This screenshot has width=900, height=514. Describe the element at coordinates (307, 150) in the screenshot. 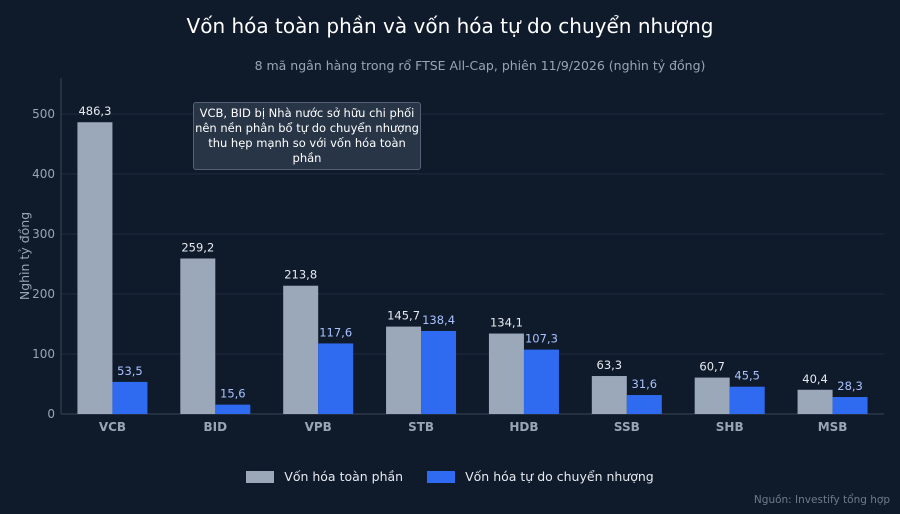

I see `annotation-line-3: thu hẹp mạnh so với vốn hóa toàn phần` at that location.